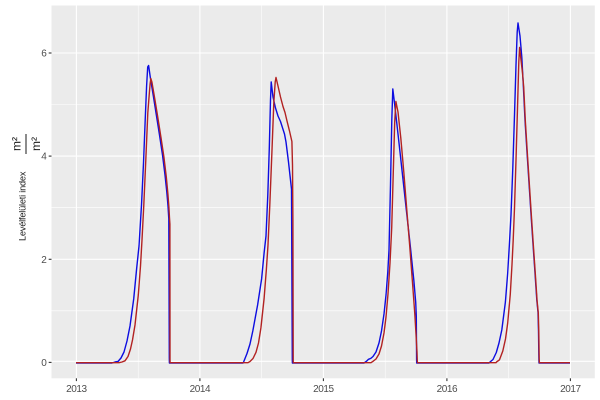  I want to click on svg-text: 2013, so click(76, 389).